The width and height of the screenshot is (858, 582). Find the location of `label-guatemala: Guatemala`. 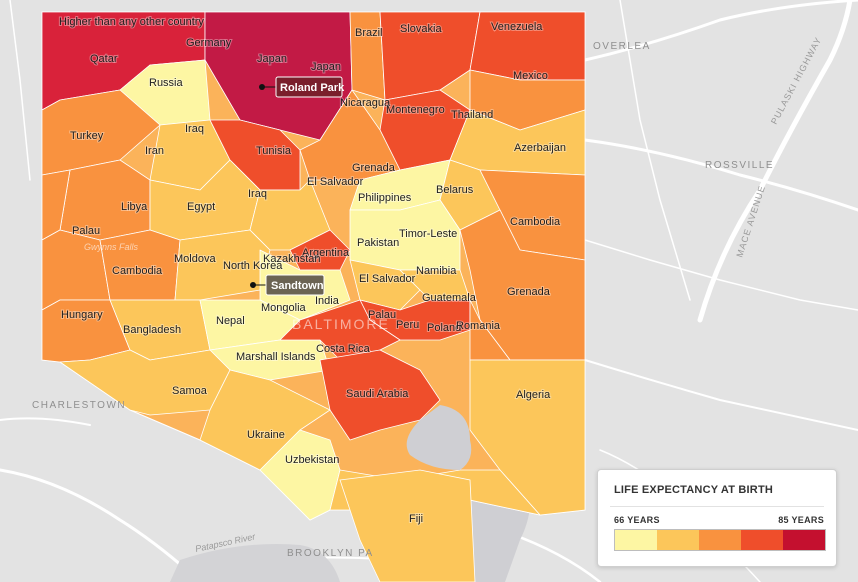

label-guatemala: Guatemala is located at coordinates (449, 298).